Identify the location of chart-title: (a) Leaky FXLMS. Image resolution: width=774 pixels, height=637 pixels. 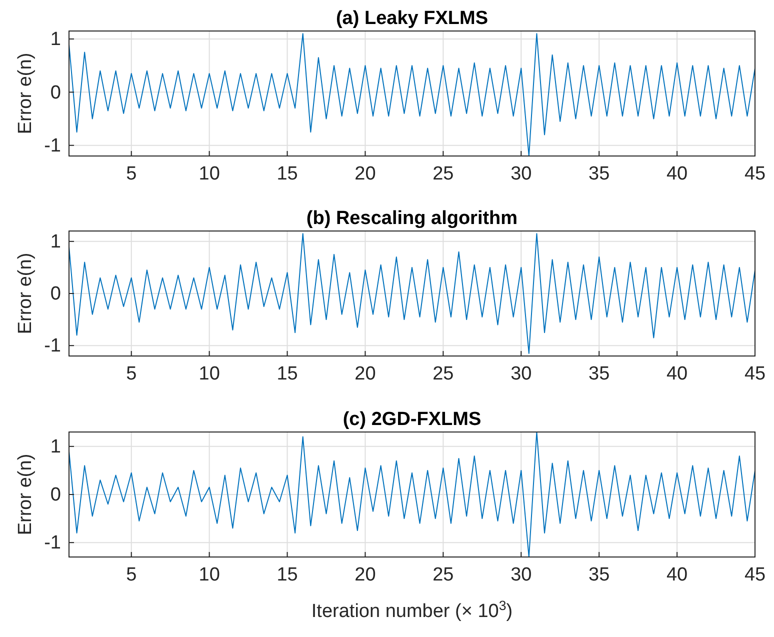
(412, 18).